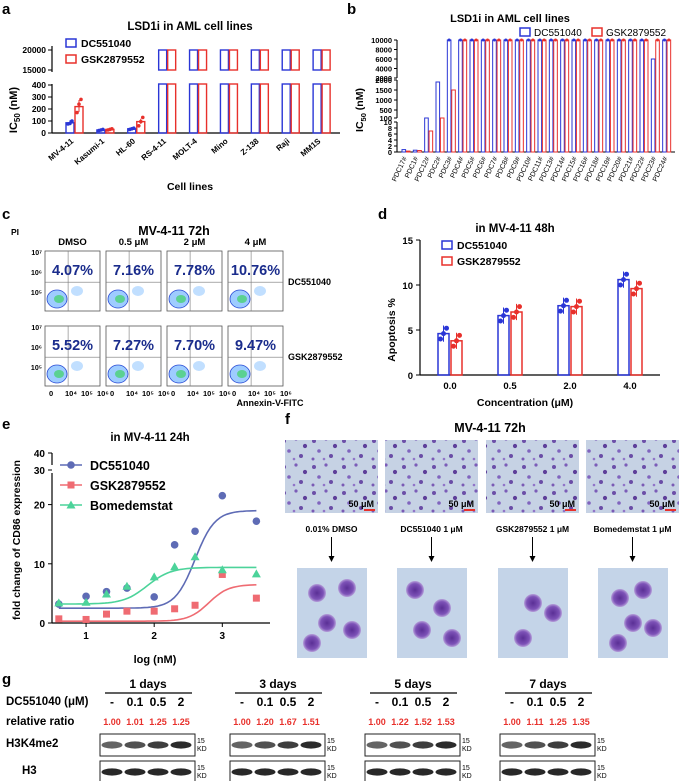  What do you see at coordinates (256, 242) in the screenshot?
I see `column-label: 4 μM` at bounding box center [256, 242].